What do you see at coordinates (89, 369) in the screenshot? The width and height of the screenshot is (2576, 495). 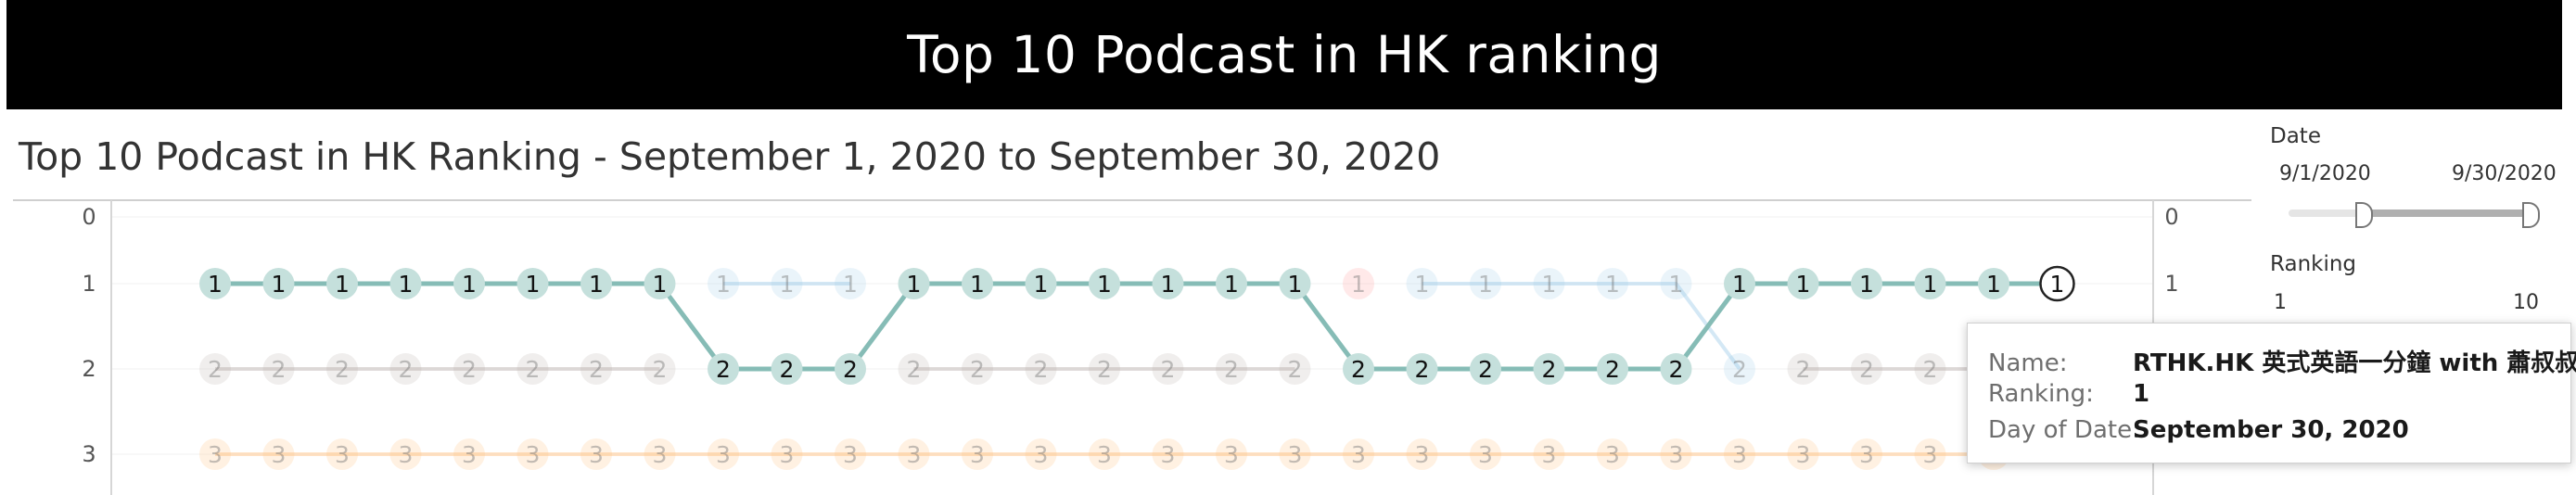 I see `y-axis-tick-left: 2` at bounding box center [89, 369].